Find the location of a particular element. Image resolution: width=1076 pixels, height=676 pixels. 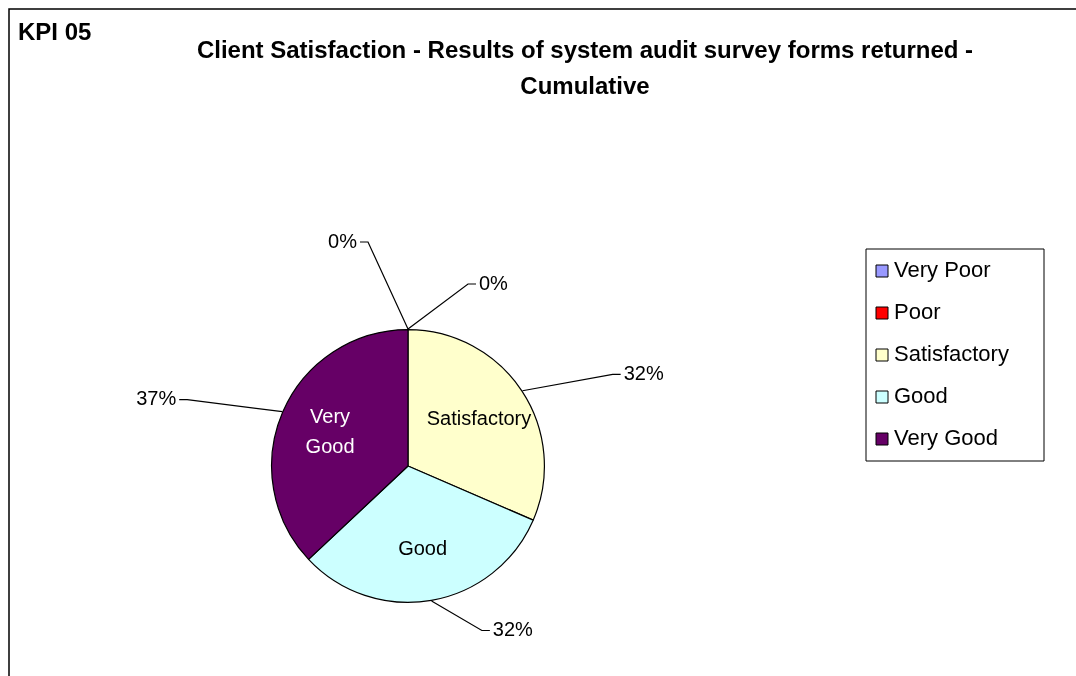

slice-label: Satisfactory is located at coordinates (479, 417).